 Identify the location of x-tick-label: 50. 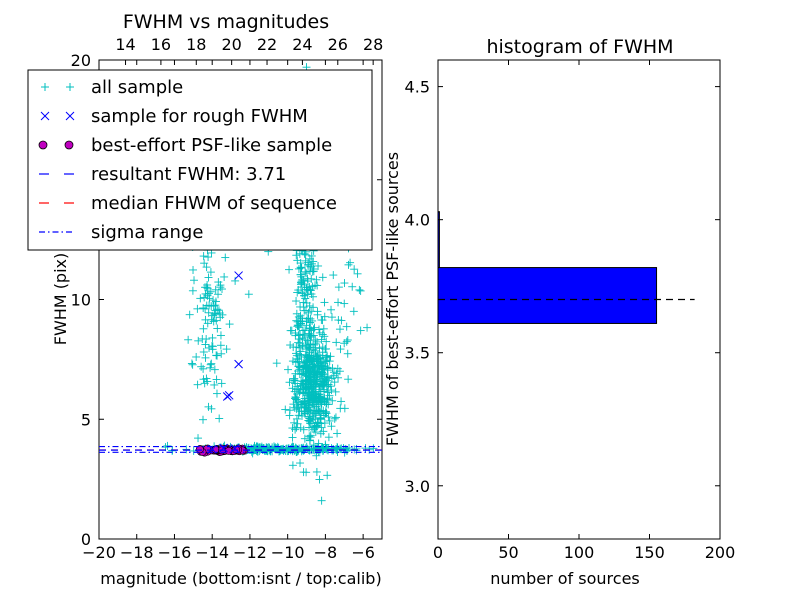
(508, 552).